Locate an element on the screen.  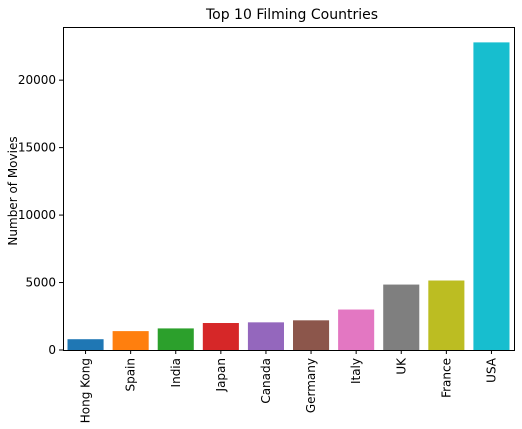
y-tick-label: 10000 is located at coordinates (37, 215).